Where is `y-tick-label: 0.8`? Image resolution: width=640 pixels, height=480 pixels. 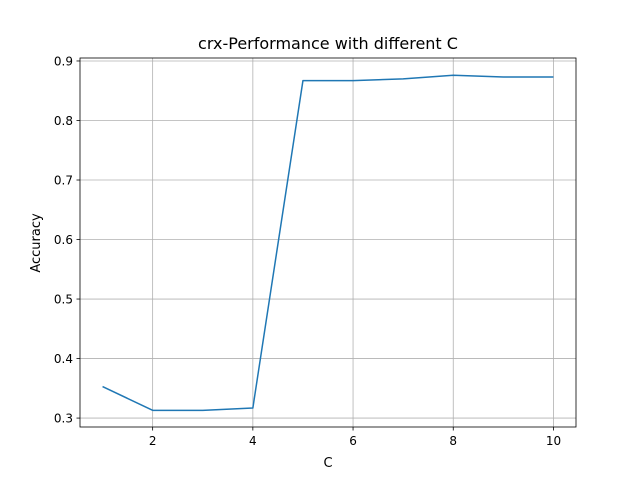
y-tick-label: 0.8 is located at coordinates (63, 121).